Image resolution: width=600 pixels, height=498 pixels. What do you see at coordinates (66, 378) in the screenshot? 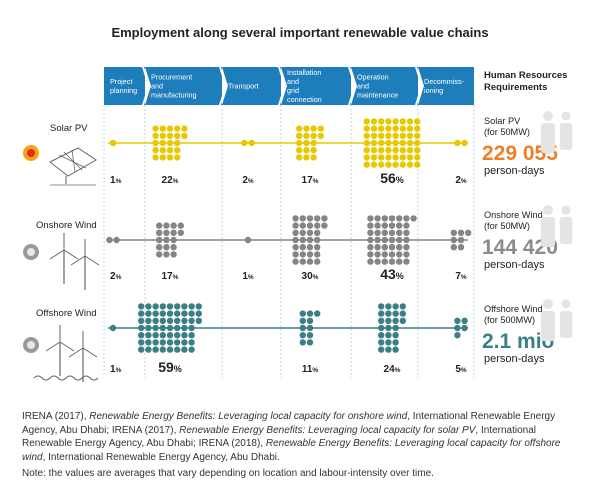
I see `wave-icon` at bounding box center [66, 378].